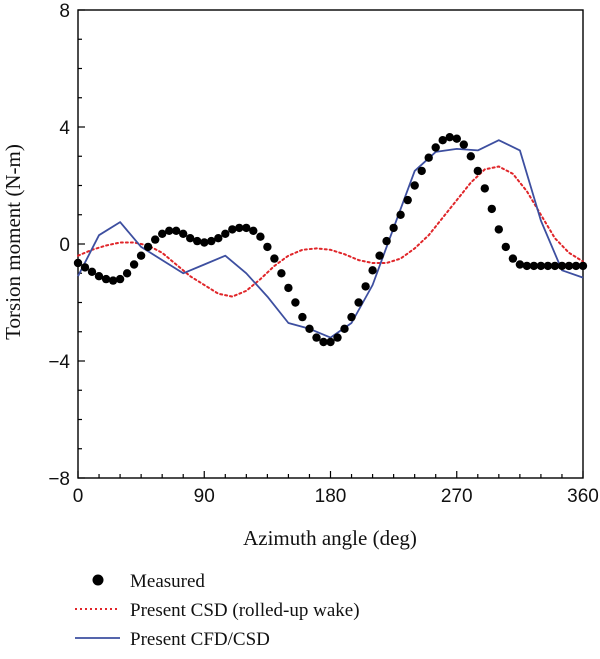  Describe the element at coordinates (167, 581) in the screenshot. I see `legend-label-measured: Measured` at that location.